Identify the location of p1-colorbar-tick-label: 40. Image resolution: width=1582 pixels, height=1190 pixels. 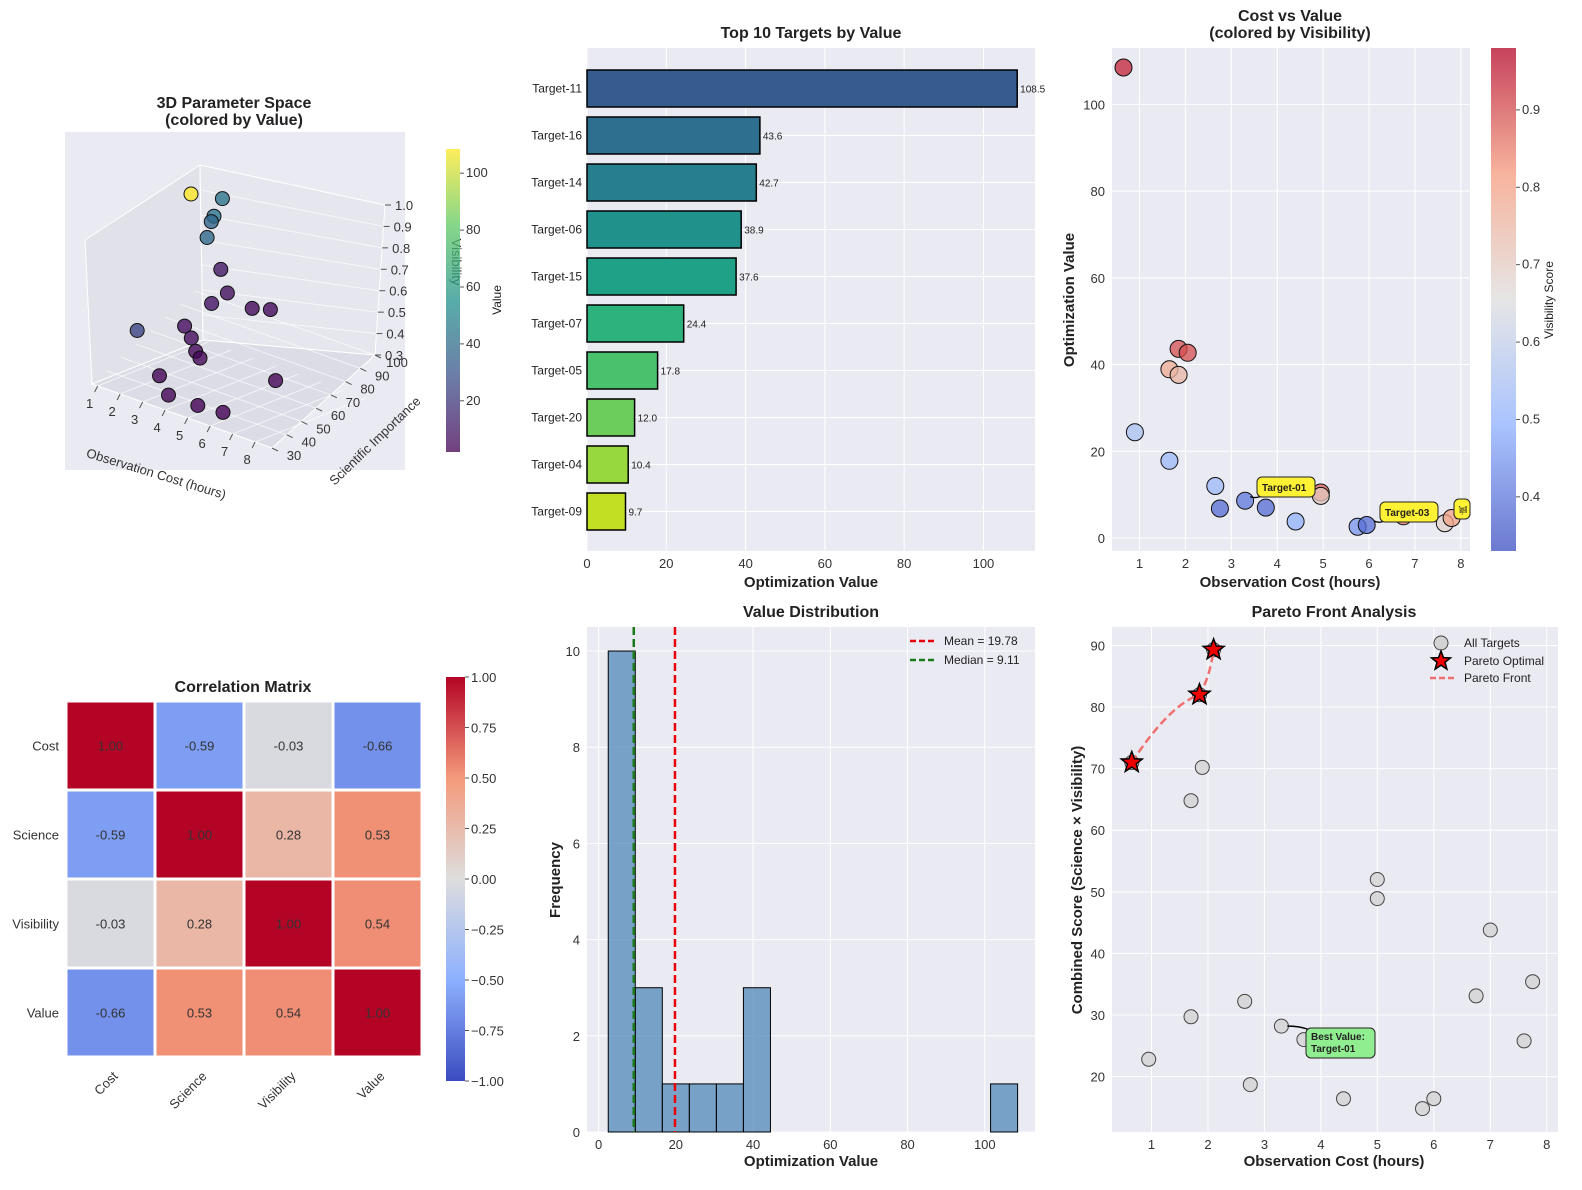
(473, 343).